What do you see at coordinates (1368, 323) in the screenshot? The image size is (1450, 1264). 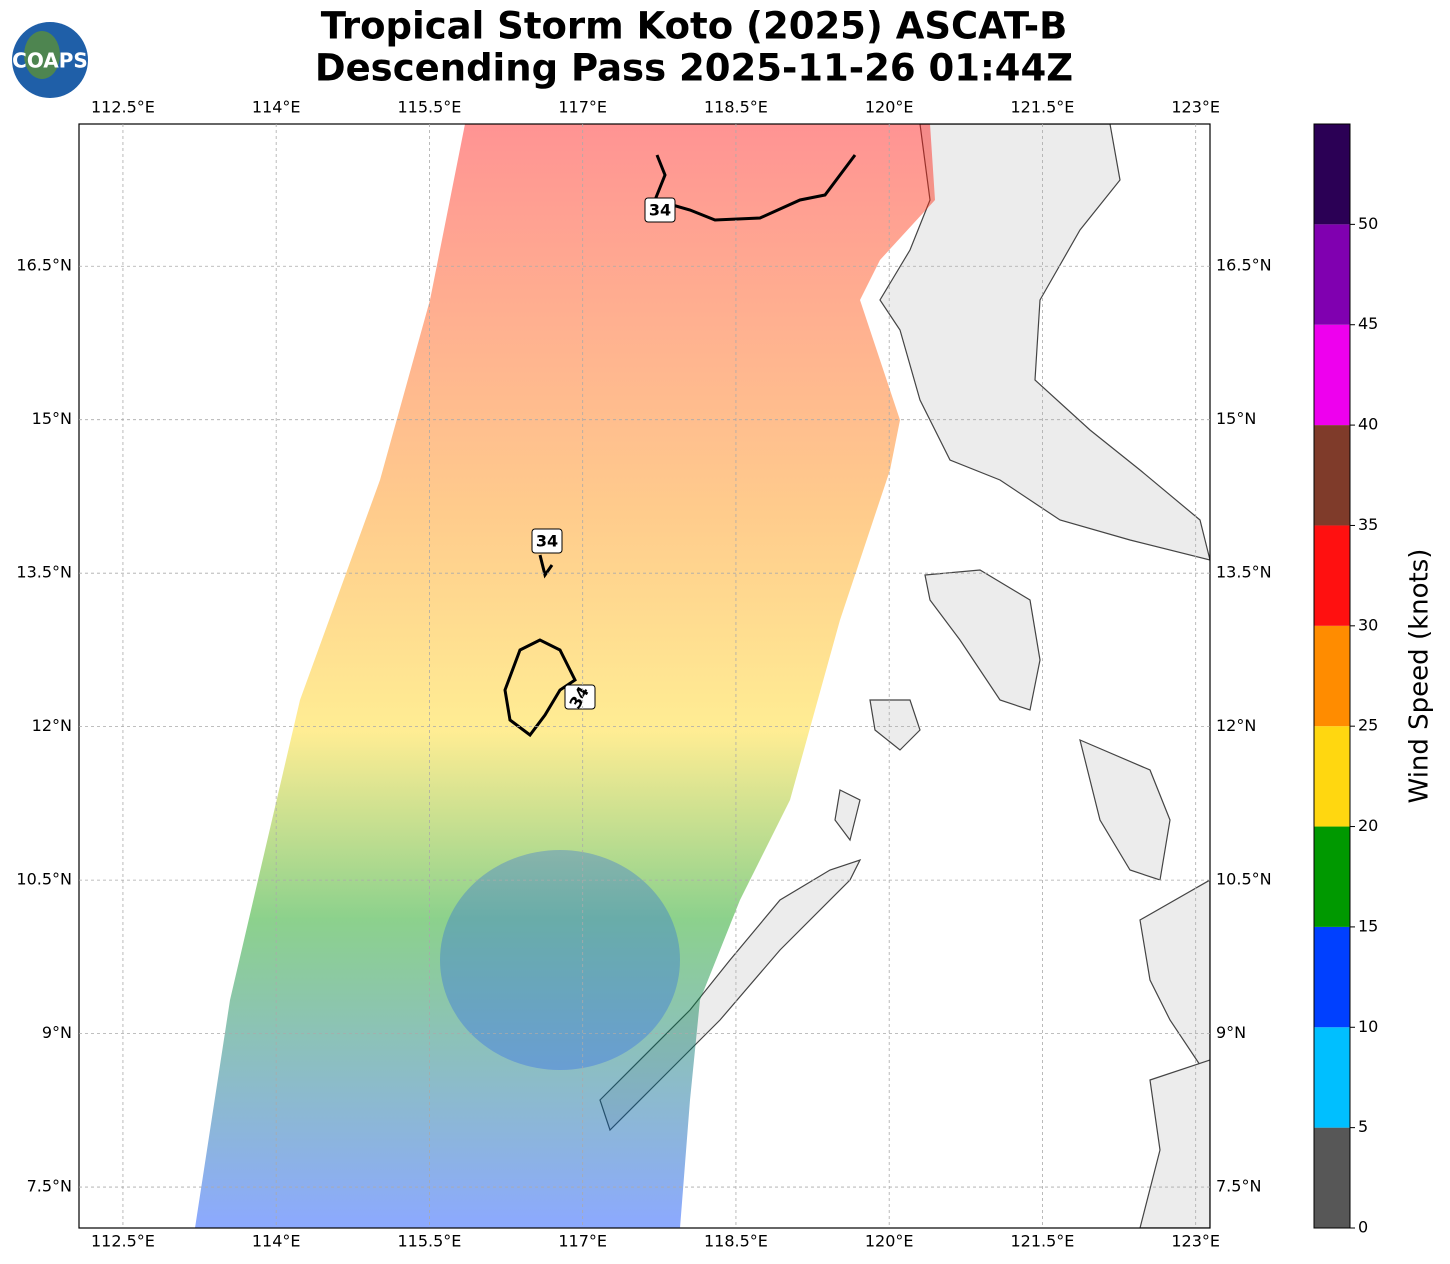 I see `colorbar-tick-label: 45` at bounding box center [1368, 323].